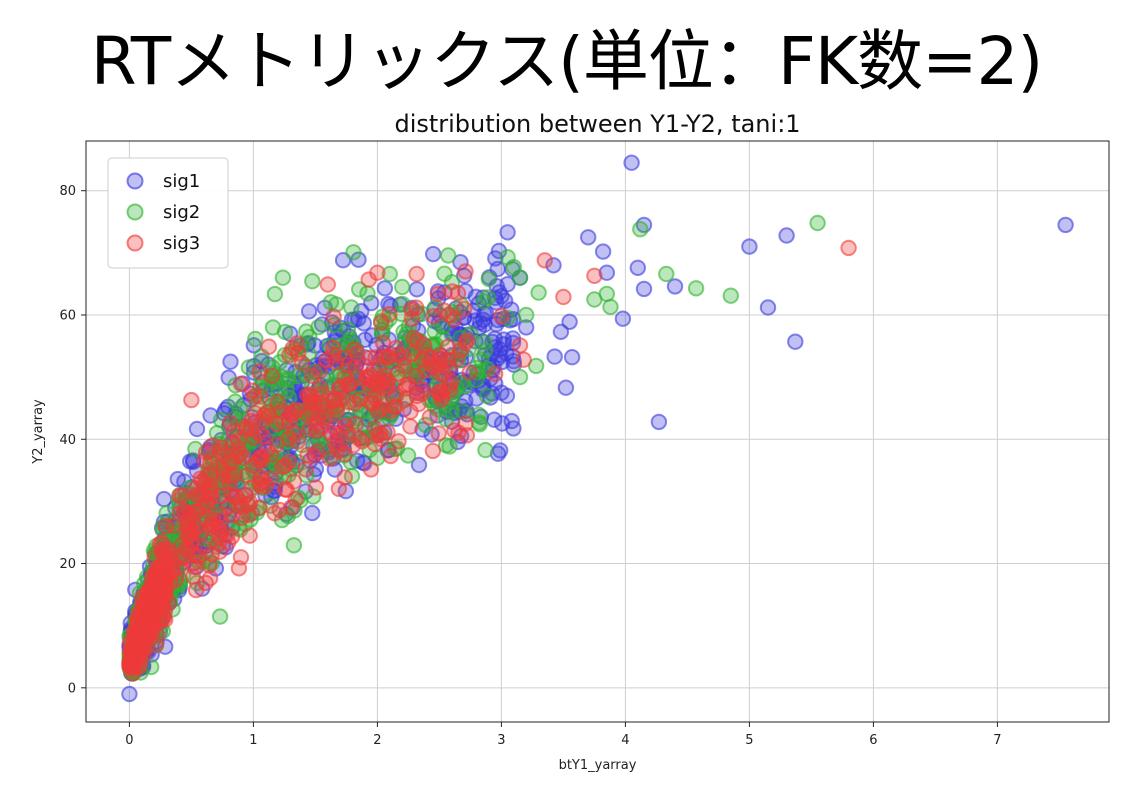  Describe the element at coordinates (67, 440) in the screenshot. I see `y-tick-label: 40` at that location.